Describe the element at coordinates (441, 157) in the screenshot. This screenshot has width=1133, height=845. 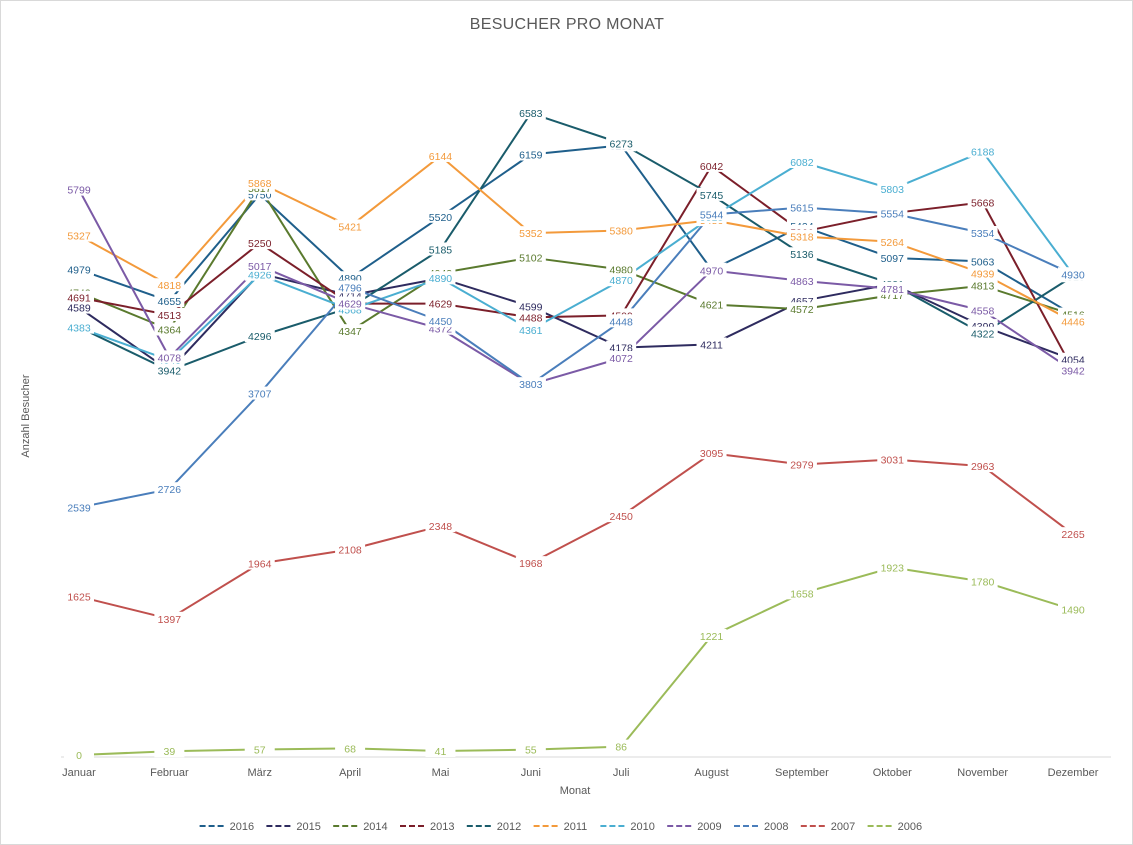
I see `data-label-2011: 6144` at that location.